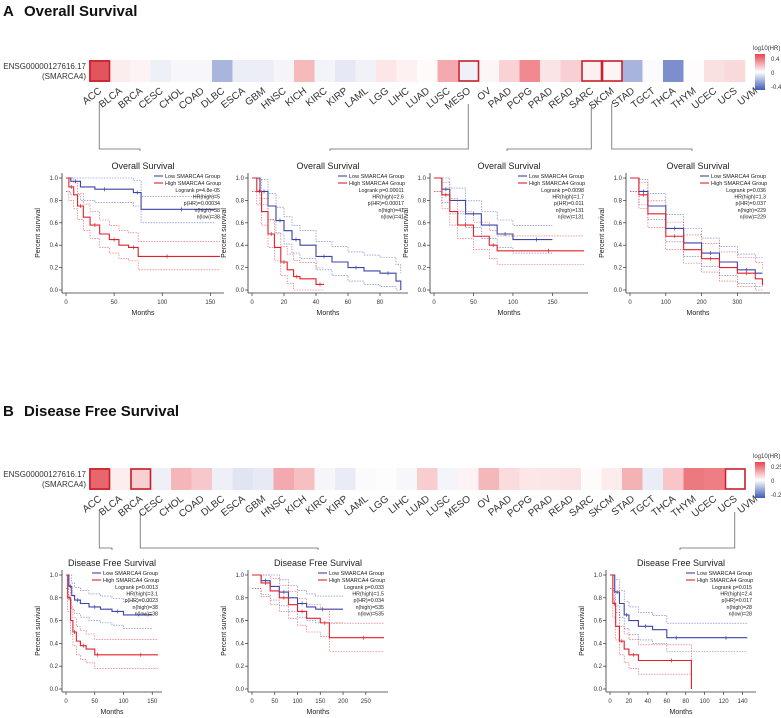  I want to click on km-stat-text: n(high)=41, so click(392, 211).